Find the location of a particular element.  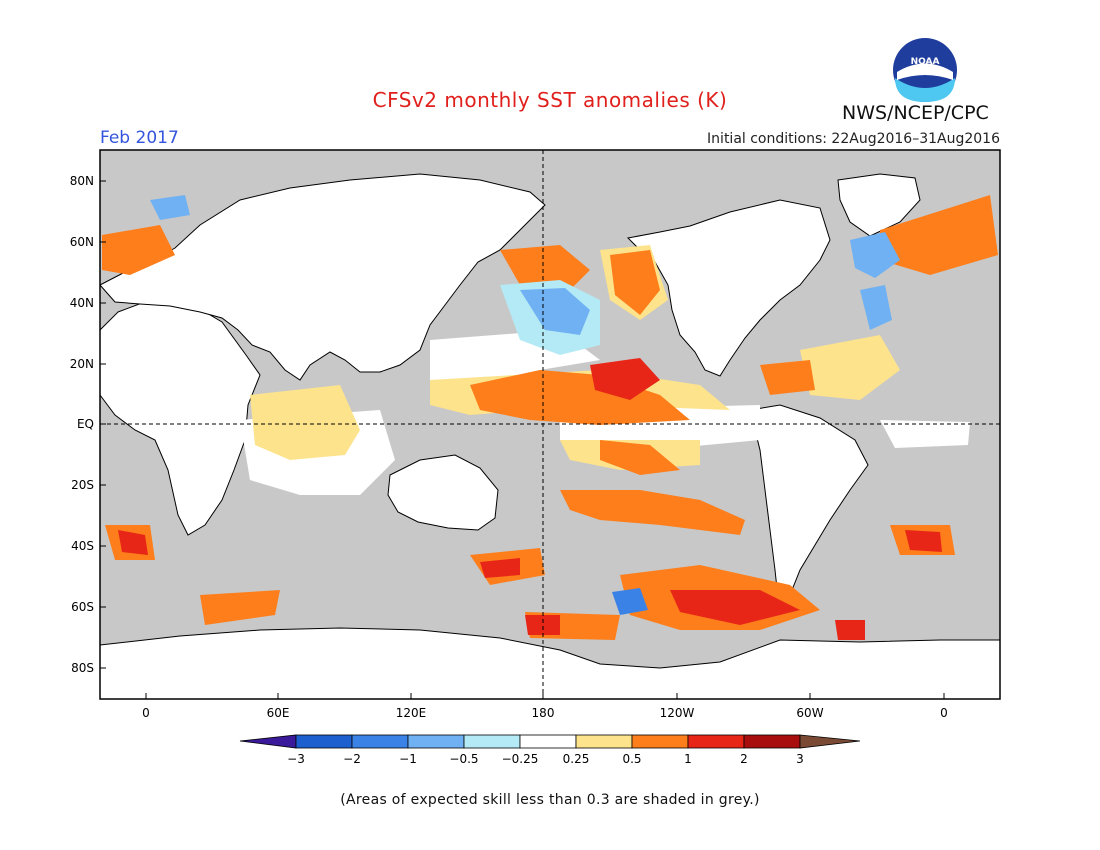

colorbar-tick-label: 2 is located at coordinates (744, 759).